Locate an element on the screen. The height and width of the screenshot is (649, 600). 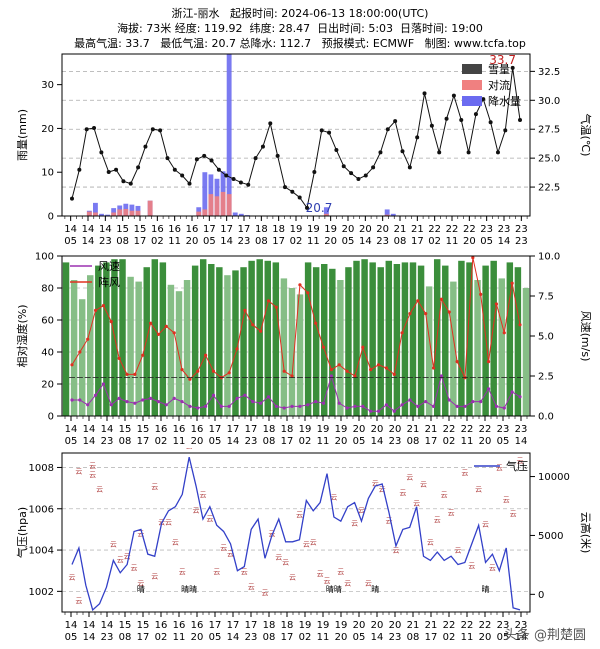
wind-line is located at coordinates (296, 393).